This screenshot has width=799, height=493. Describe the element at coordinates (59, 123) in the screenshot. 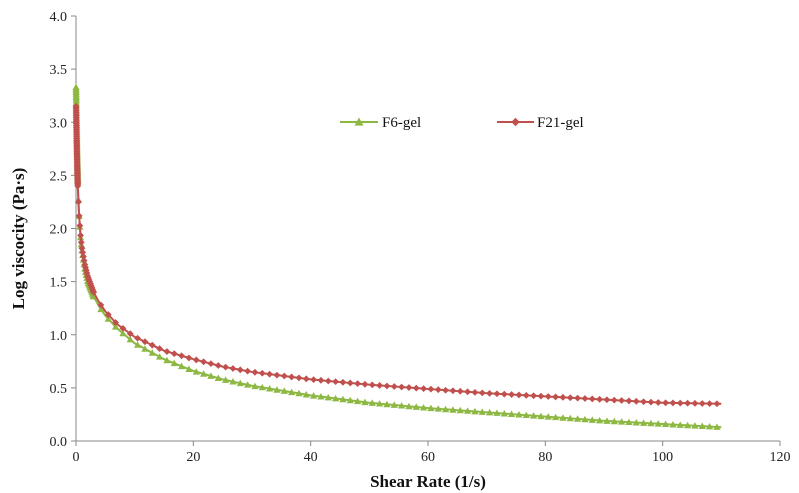

I see `y-tick-label: 3.0` at that location.